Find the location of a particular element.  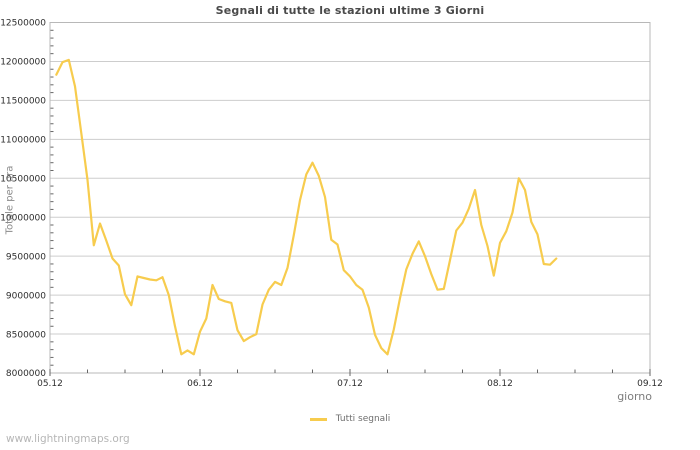

y-tick-label: 12500000 is located at coordinates (23, 24).